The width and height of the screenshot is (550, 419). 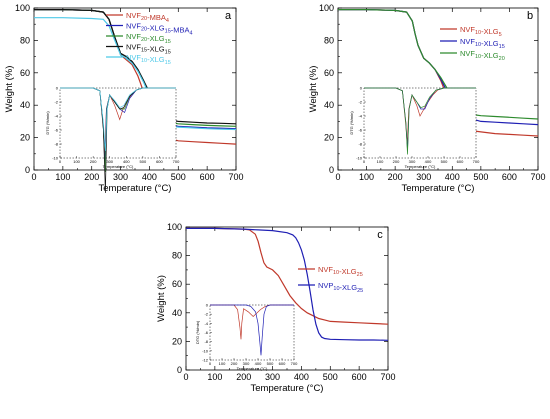 I want to click on legend-label-part: 5, so click(x=500, y=35).